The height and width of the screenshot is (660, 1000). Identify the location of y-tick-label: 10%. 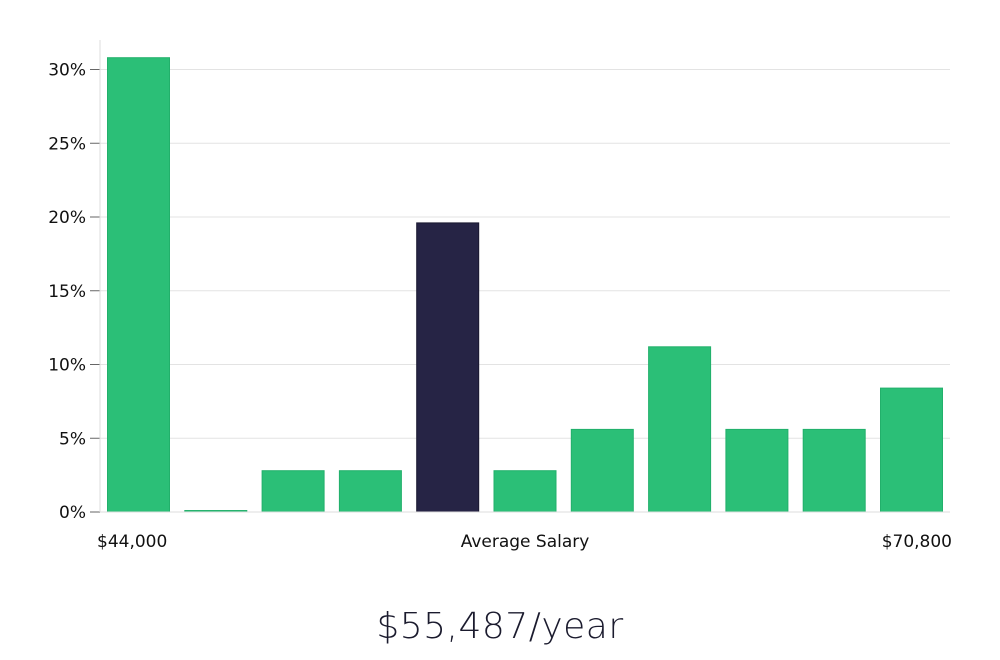
(67, 366).